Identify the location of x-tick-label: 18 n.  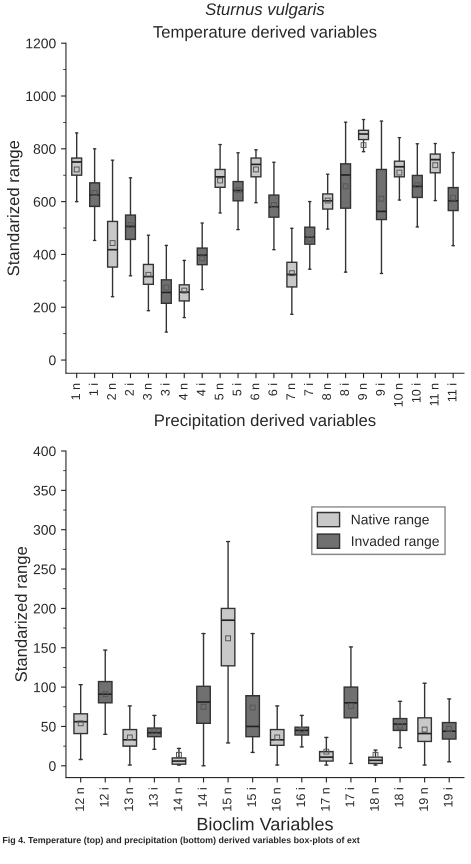
(374, 799).